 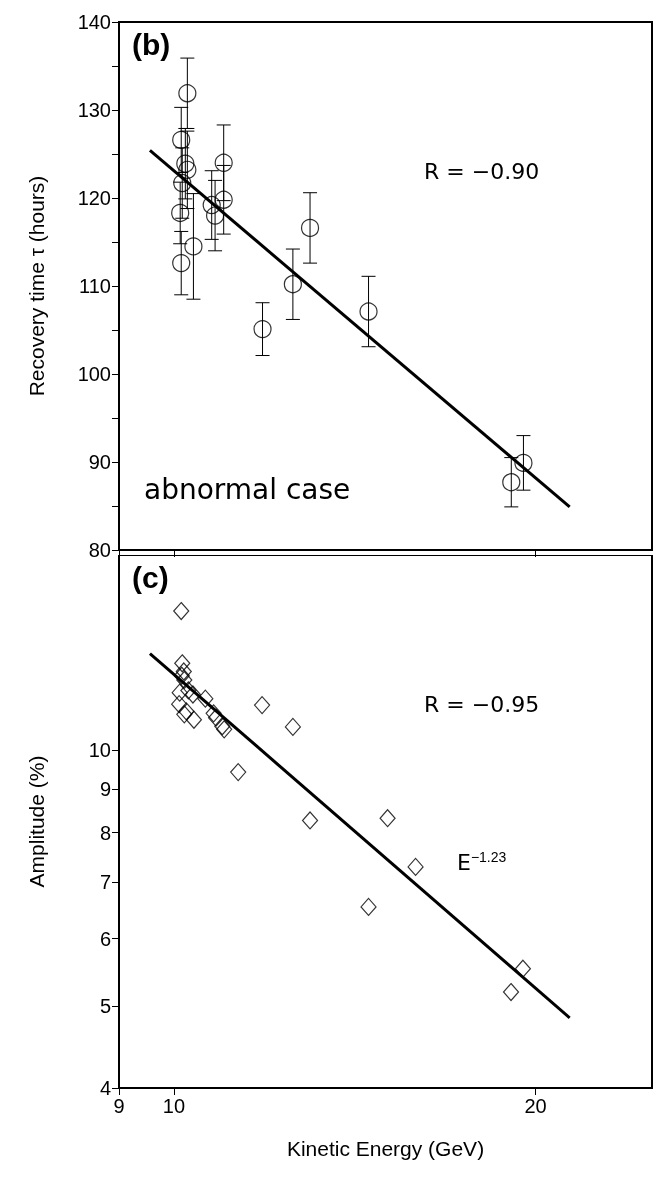 What do you see at coordinates (36, 286) in the screenshot?
I see `y-axis-title: Recovery time τ (hours)` at bounding box center [36, 286].